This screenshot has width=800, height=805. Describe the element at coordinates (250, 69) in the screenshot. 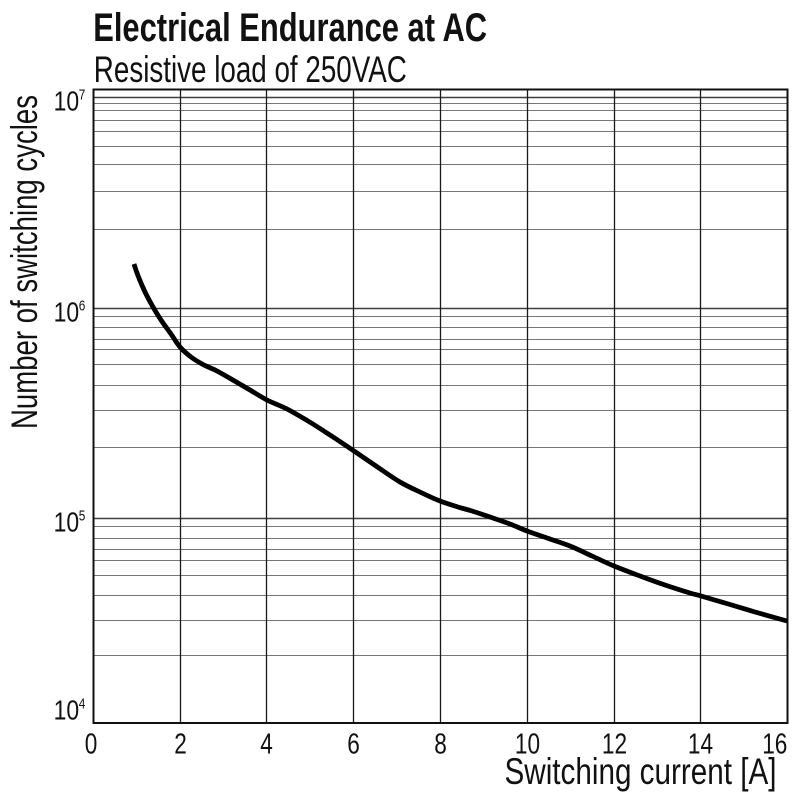

I see `svg-text: Resistive load of 250VAC` at that location.